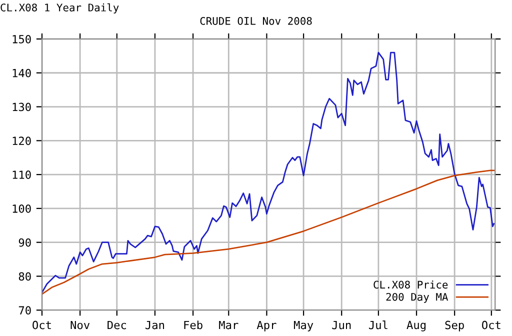 Image resolution: width=512 pixels, height=336 pixels. I want to click on x-tick-label: Nov, so click(80, 325).